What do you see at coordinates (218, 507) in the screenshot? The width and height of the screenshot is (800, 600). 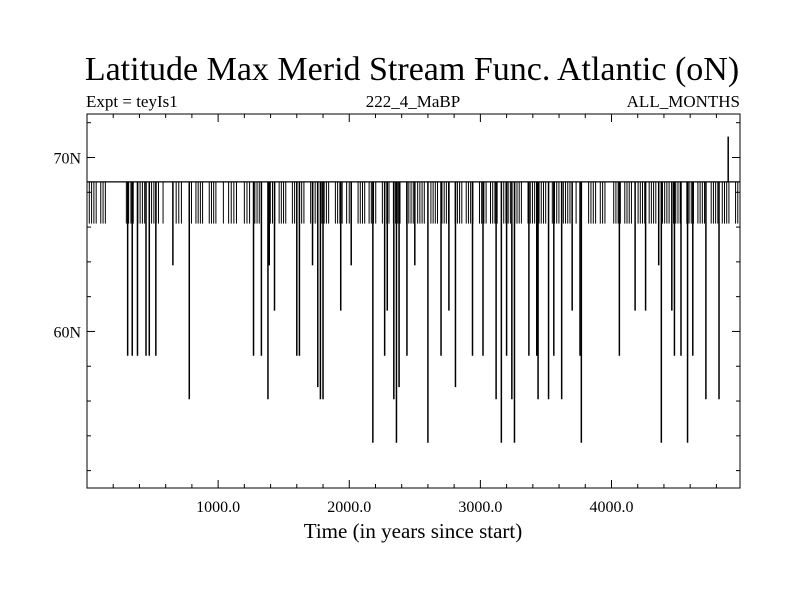 I see `x-tick-label: 1000.0` at bounding box center [218, 507].